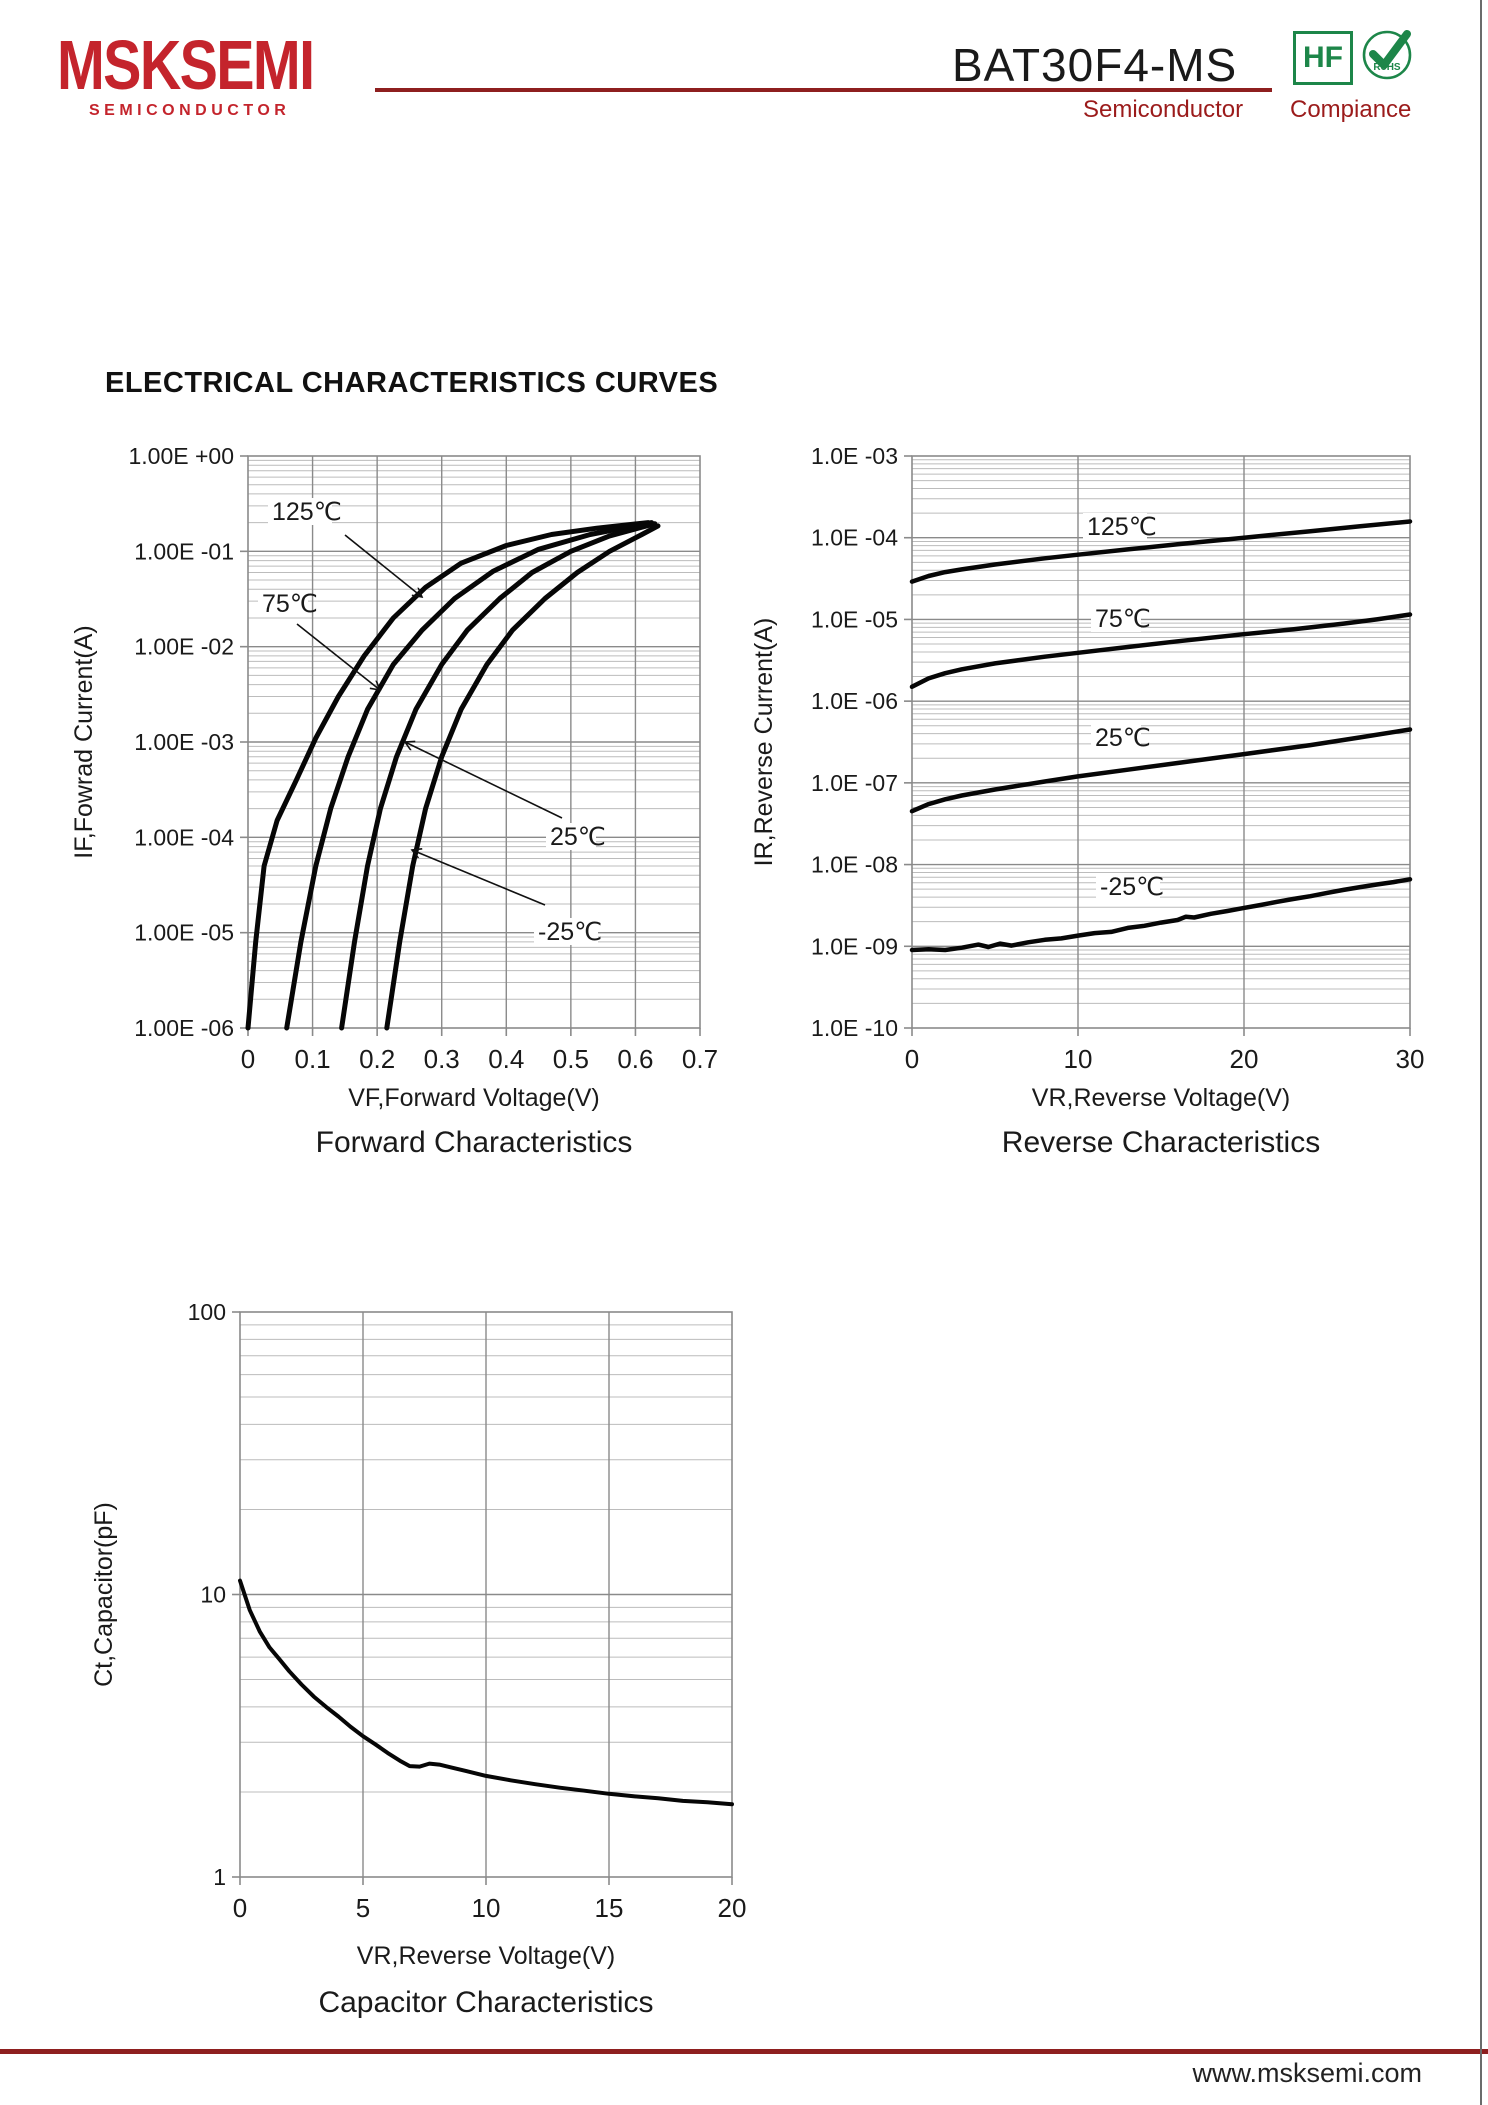 The image size is (1488, 2105). I want to click on y-tick-label: 1.00E -05, so click(184, 933).